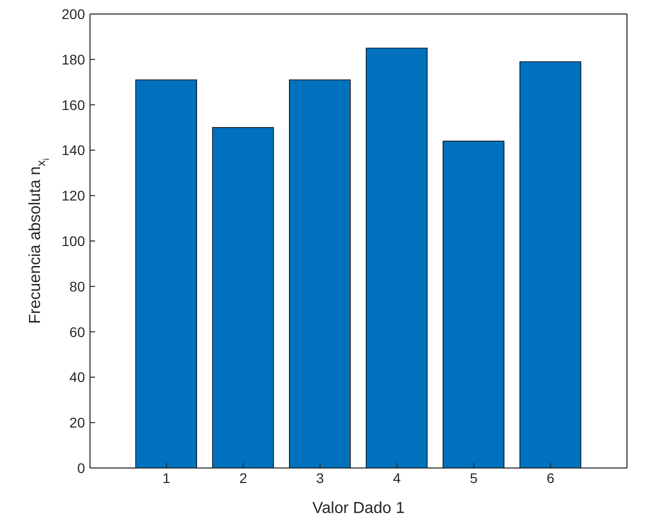 This screenshot has width=654, height=521. I want to click on y-tick-label: 180, so click(74, 59).